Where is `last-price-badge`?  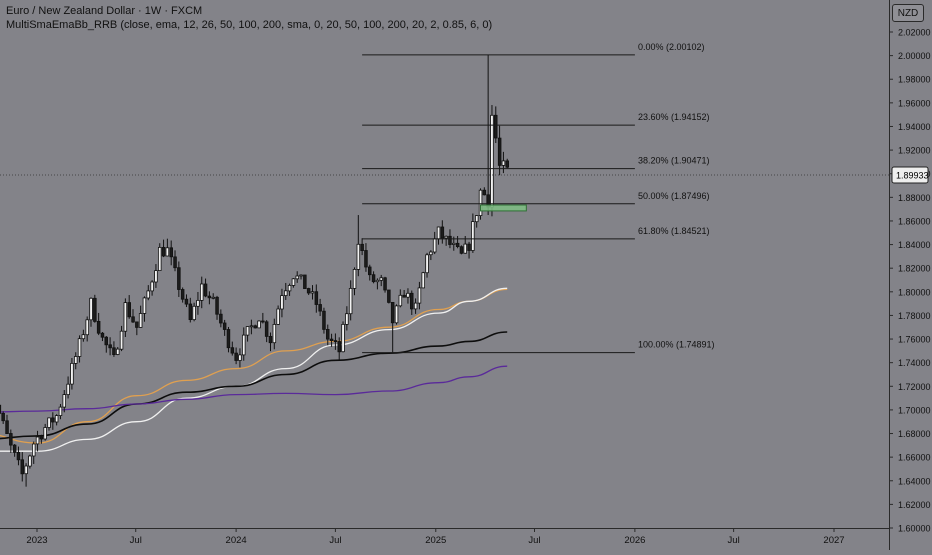 last-price-badge is located at coordinates (910, 175).